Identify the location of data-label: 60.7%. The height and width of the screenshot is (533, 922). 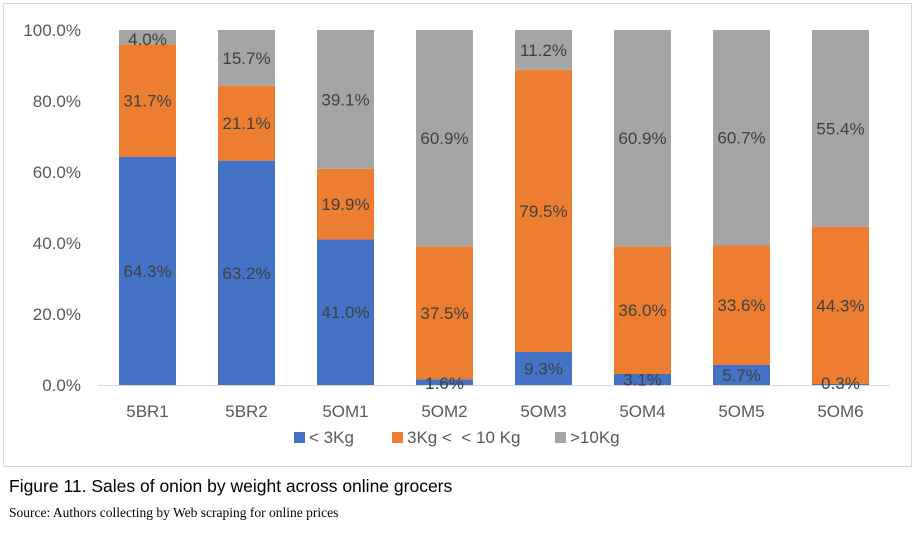
(741, 138).